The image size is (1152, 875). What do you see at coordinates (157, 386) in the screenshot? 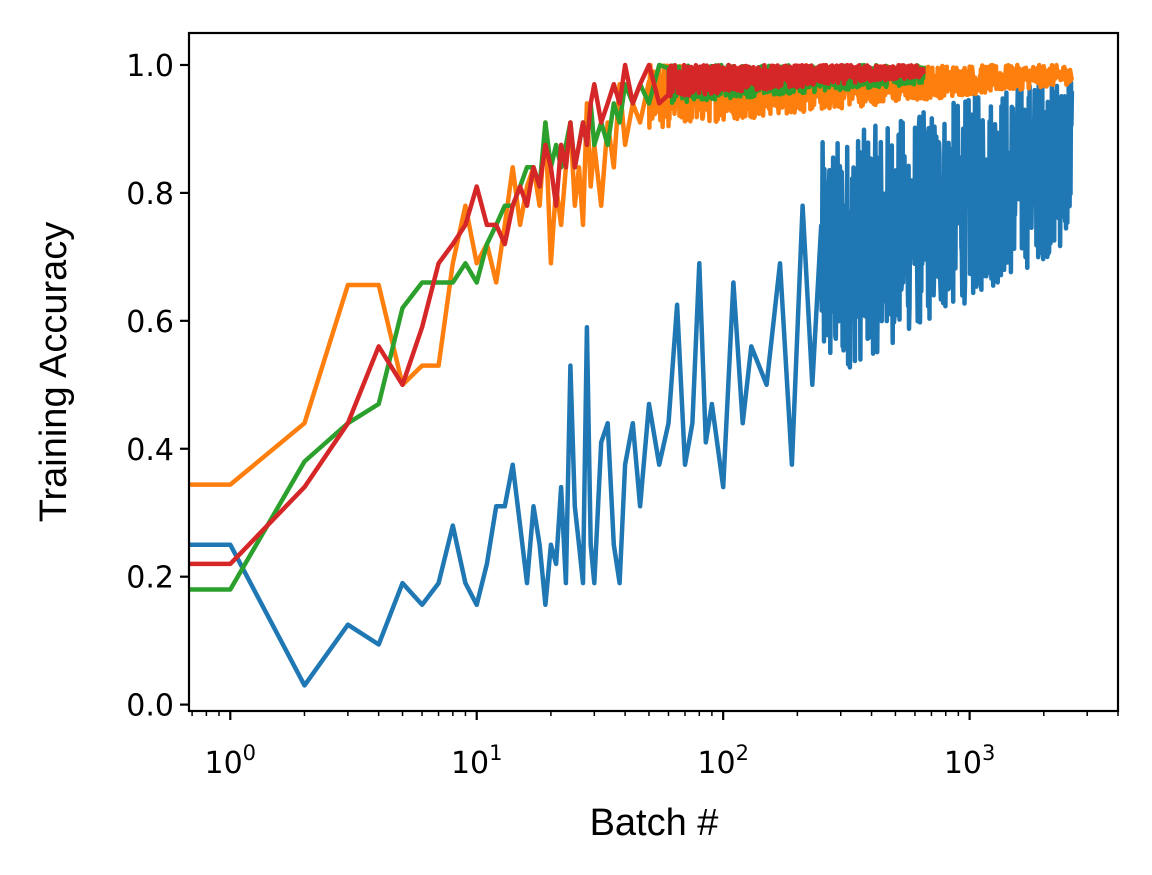
I see `y-axis-ticks: 0.0 0.2 0.4 0.6 0.8 1.0` at bounding box center [157, 386].